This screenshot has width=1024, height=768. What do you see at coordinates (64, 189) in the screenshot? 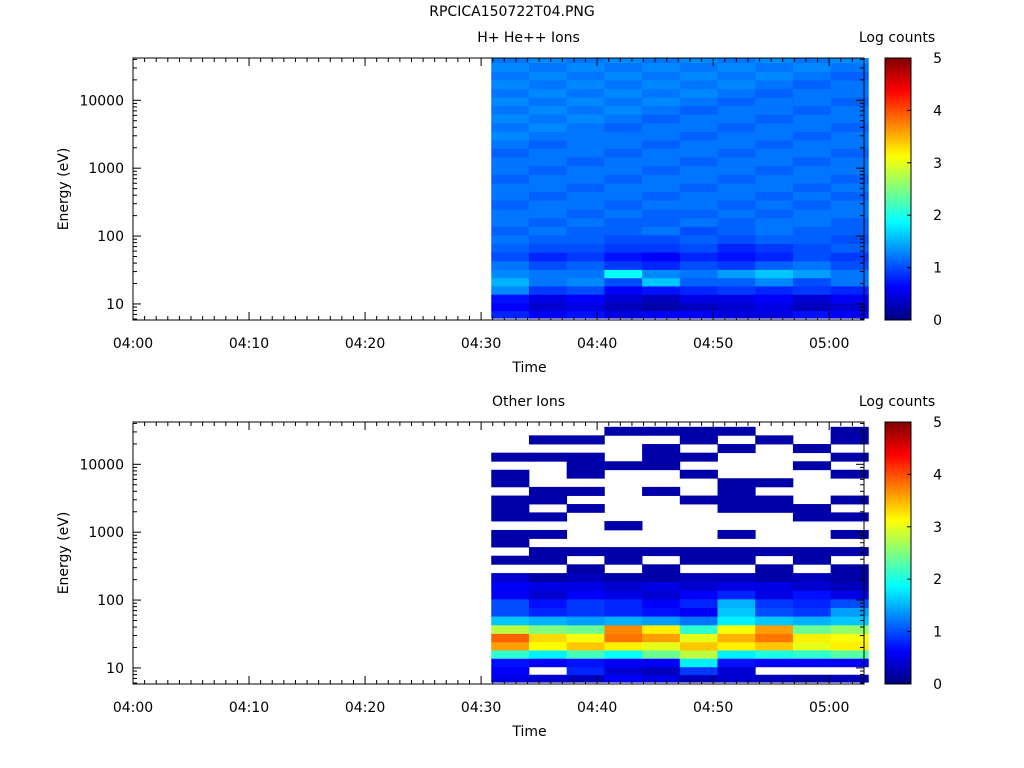
I see `y-axis-label: Energy (eV)` at bounding box center [64, 189].